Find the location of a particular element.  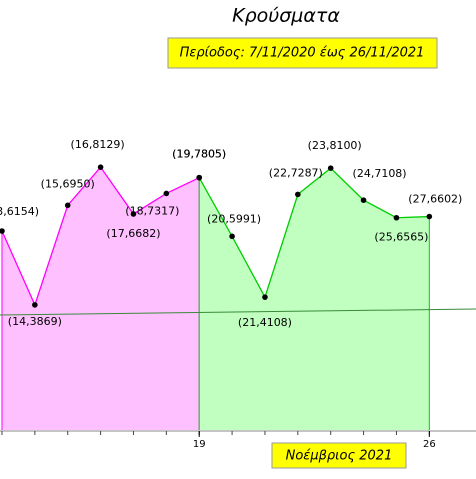

data-label: (13,6154) is located at coordinates (19, 211).